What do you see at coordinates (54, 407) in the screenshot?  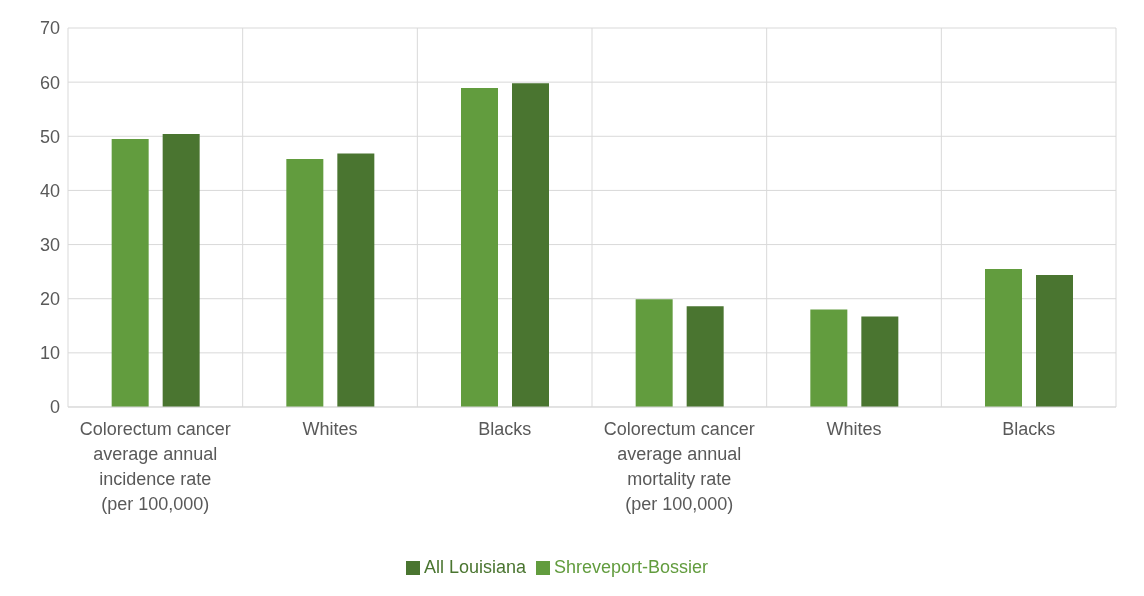 I see `y-tick-label: 0` at bounding box center [54, 407].